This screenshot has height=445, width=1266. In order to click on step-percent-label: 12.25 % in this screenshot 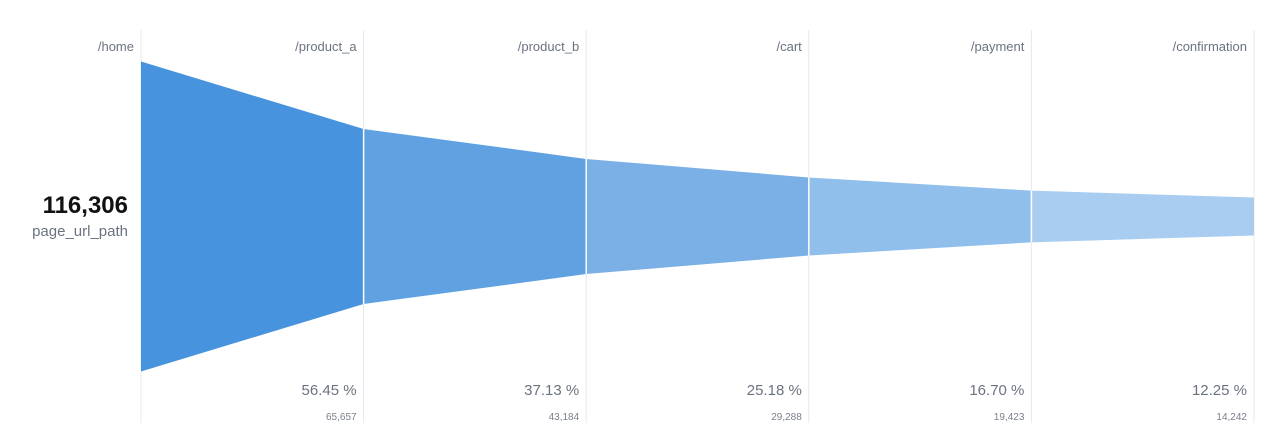, I will do `click(1219, 390)`.